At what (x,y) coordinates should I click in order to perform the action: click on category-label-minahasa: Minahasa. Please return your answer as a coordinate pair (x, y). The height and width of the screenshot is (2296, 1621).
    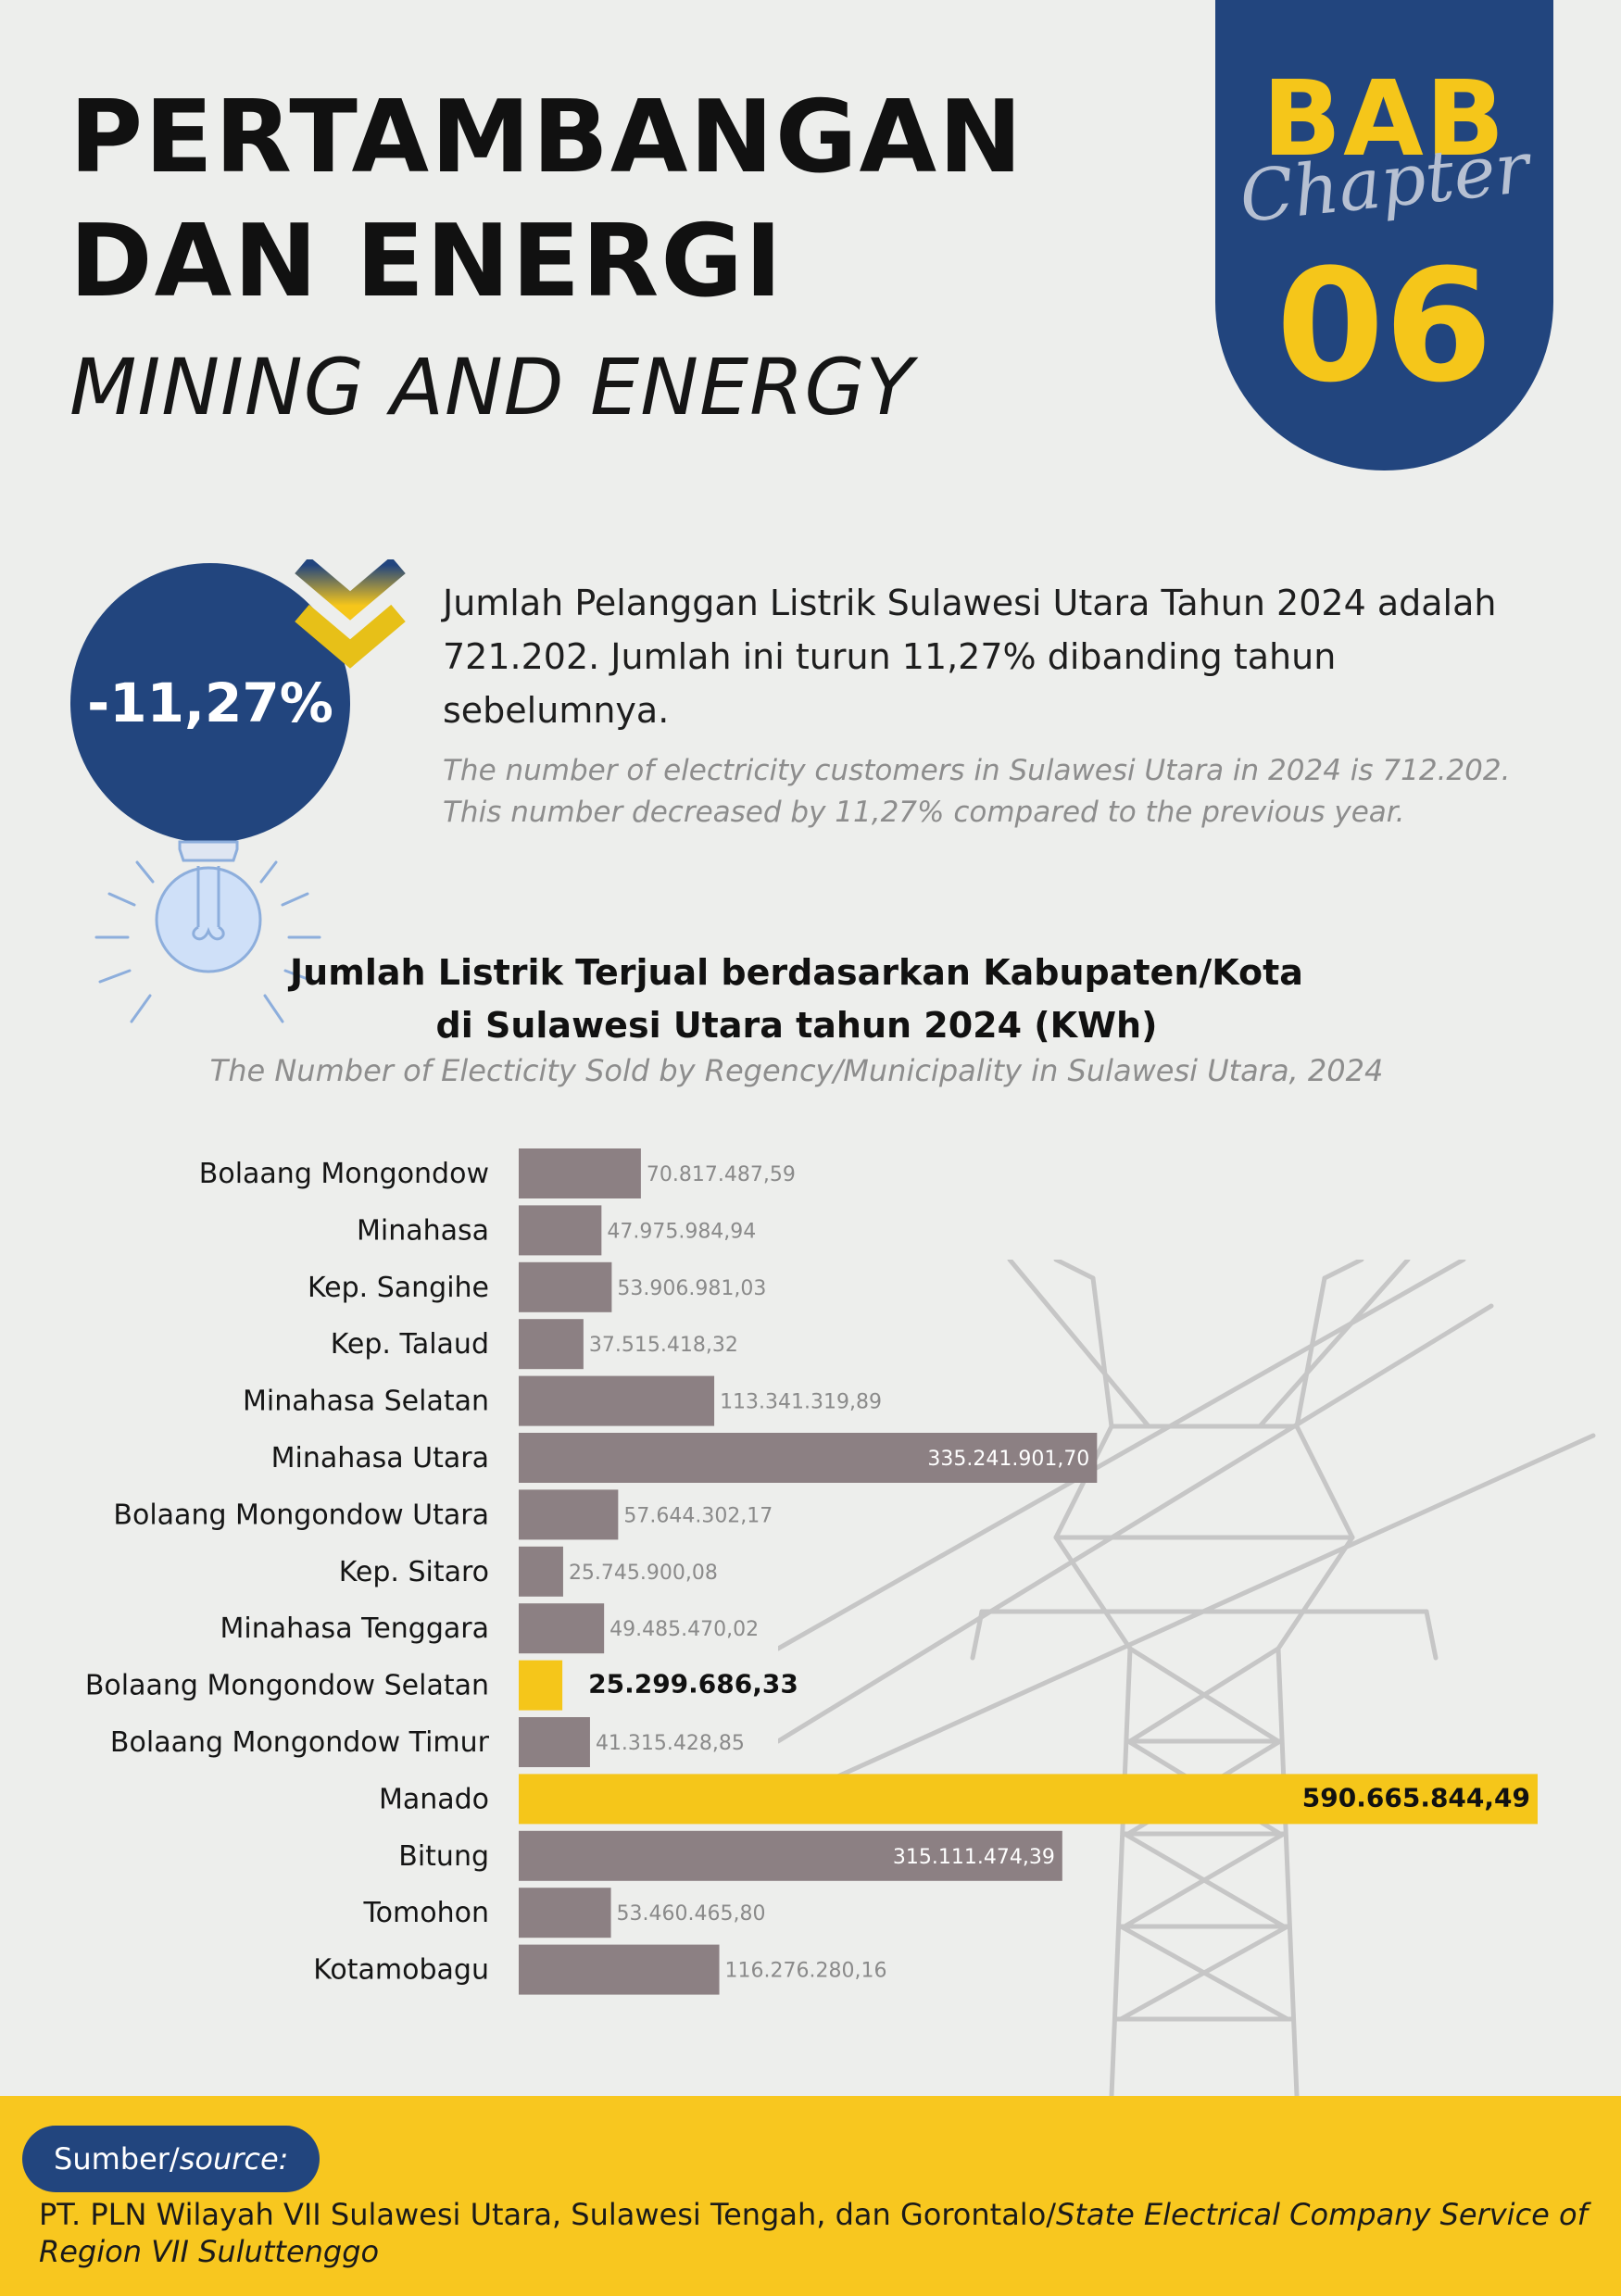
    Looking at the image, I should click on (423, 1230).